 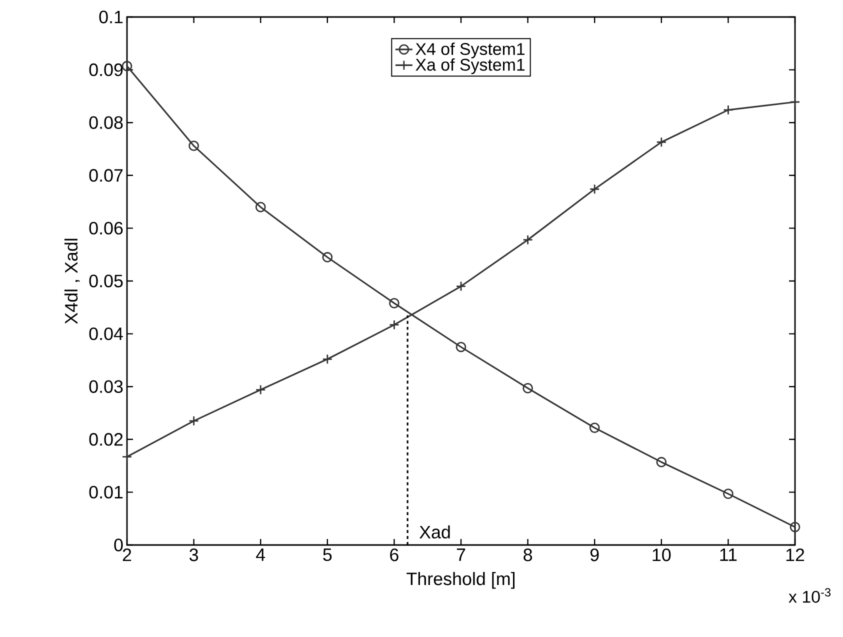 I want to click on y-tick-label: 0.08, so click(x=106, y=122).